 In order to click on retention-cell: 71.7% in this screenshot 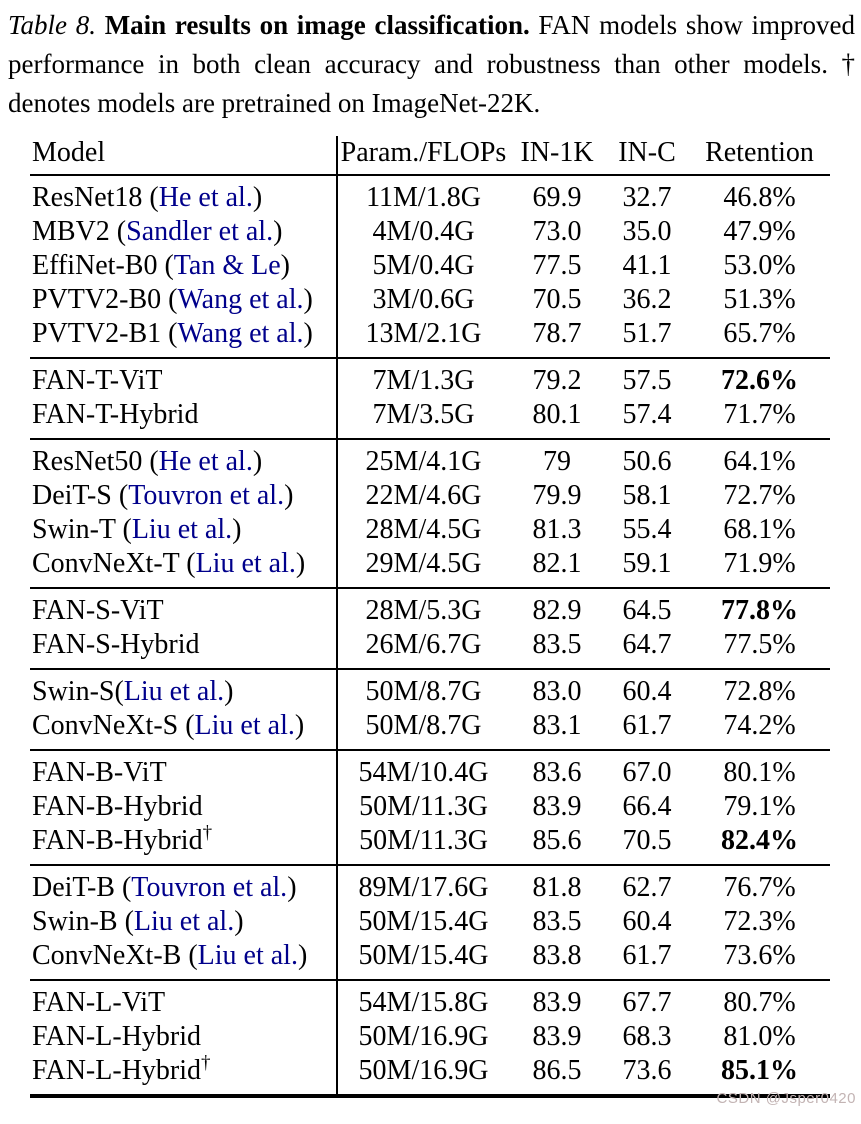, I will do `click(759, 414)`.